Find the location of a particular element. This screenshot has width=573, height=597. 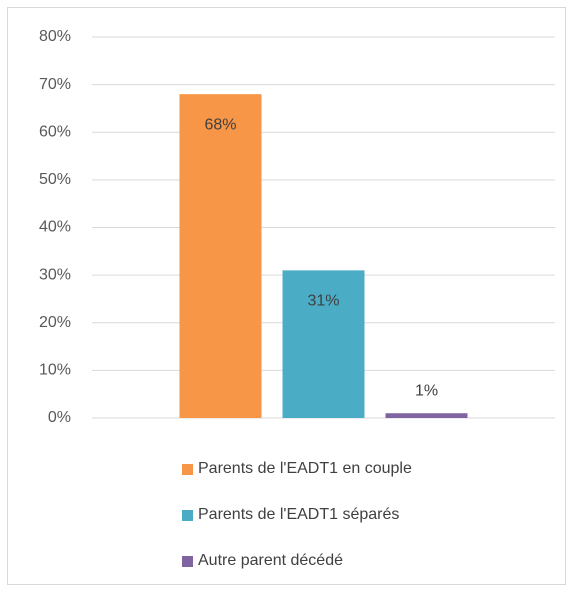

legend-label: Parents de l'EADT1 en couple is located at coordinates (305, 468).